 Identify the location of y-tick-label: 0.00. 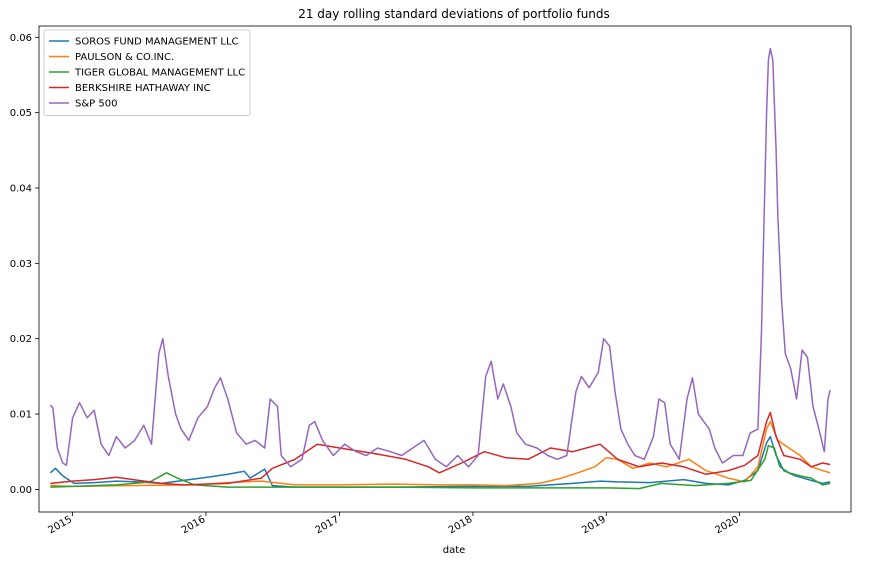
(21, 490).